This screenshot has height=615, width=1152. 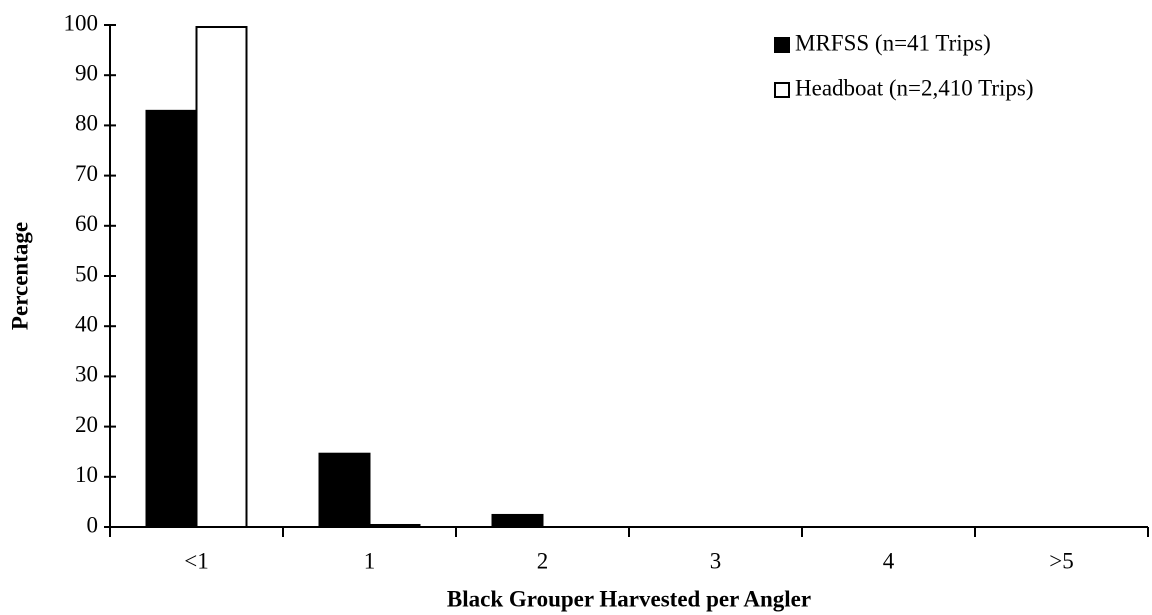 What do you see at coordinates (893, 42) in the screenshot?
I see `legend-label: MRFSS (n=41 Trips)` at bounding box center [893, 42].